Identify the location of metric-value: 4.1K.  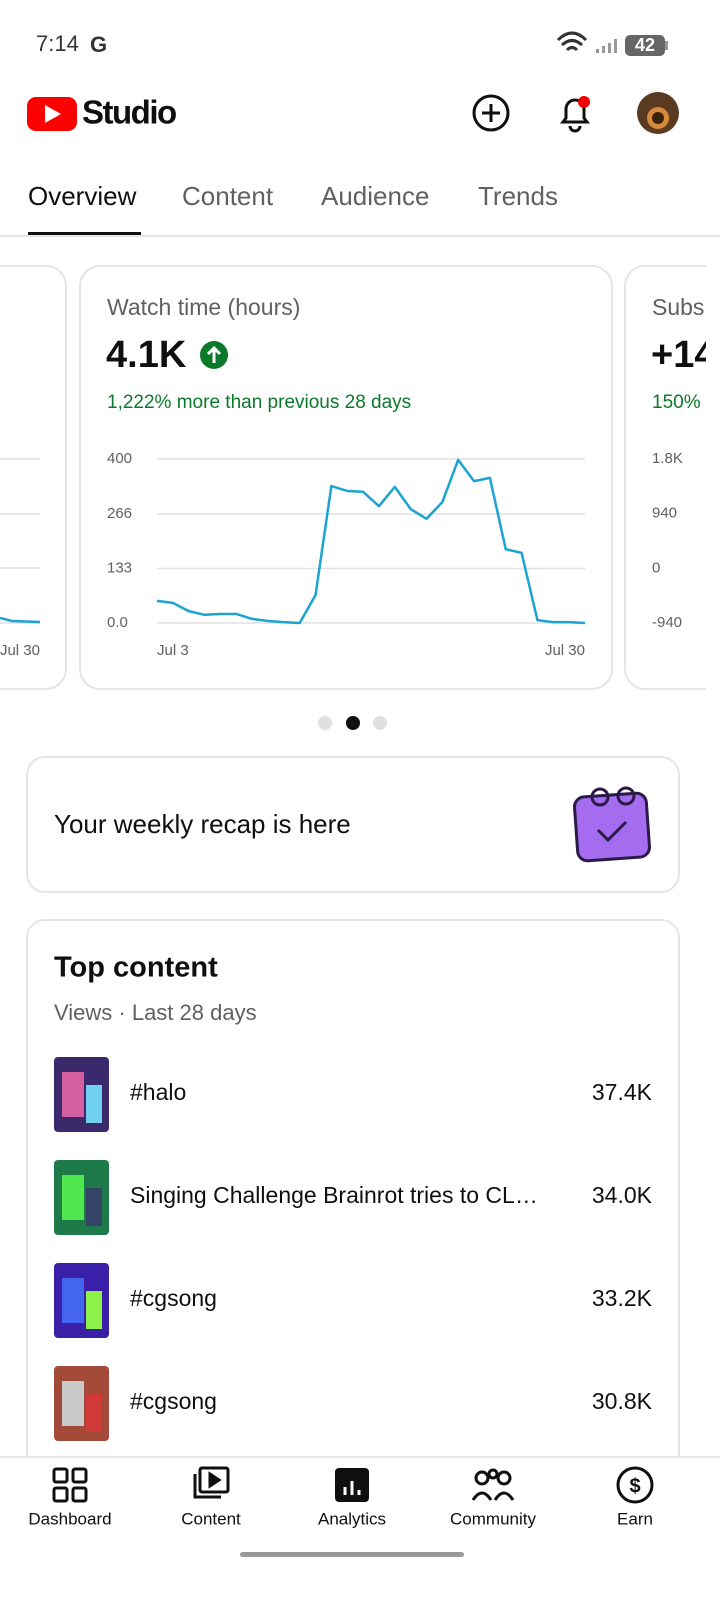
(146, 355).